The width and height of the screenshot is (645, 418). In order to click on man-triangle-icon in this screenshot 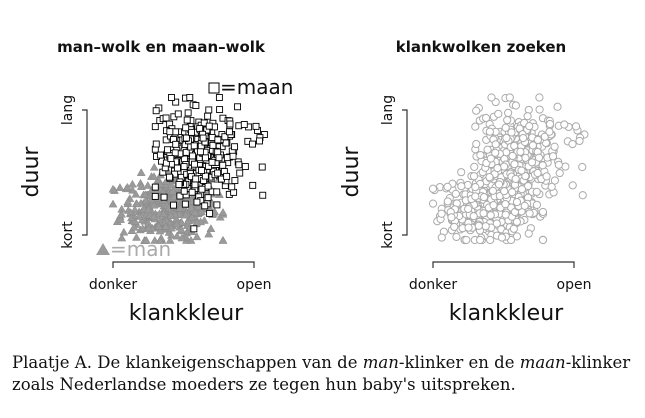, I will do `click(103, 249)`.